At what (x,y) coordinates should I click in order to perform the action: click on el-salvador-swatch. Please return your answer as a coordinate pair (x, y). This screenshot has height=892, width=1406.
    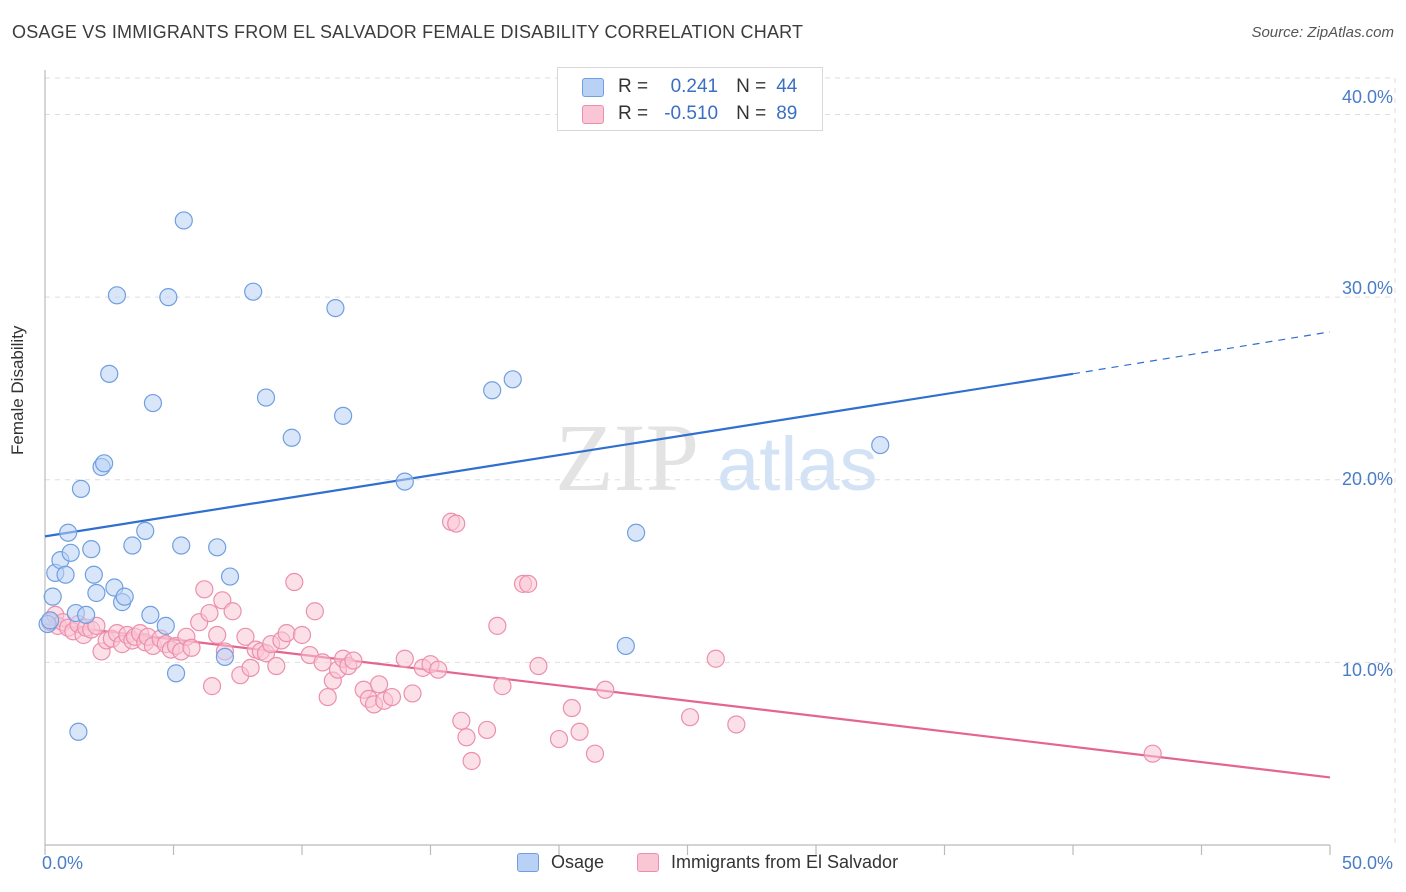
    Looking at the image, I should click on (593, 114).